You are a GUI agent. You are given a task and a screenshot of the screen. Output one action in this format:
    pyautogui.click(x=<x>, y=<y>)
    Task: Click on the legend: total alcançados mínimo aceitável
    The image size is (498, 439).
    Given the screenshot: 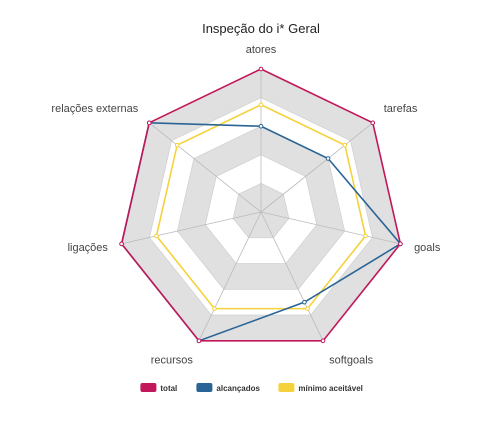 What is the action you would take?
    pyautogui.click(x=251, y=388)
    